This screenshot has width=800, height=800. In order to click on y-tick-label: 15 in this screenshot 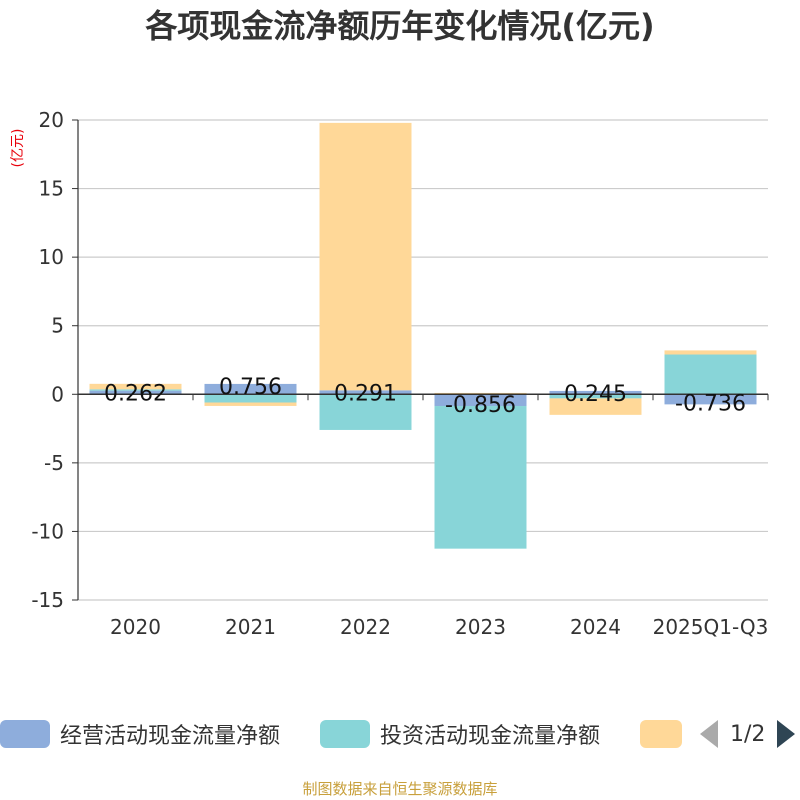, I will do `click(51, 189)`.